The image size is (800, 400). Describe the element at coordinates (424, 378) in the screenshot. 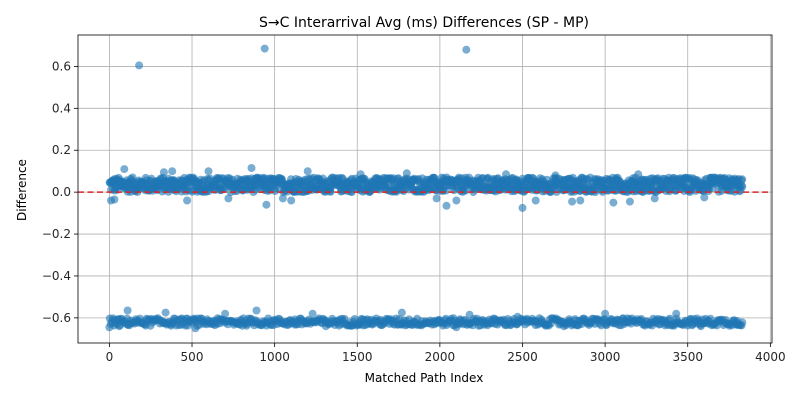

I see `x-axis-label: Matched Path Index` at that location.